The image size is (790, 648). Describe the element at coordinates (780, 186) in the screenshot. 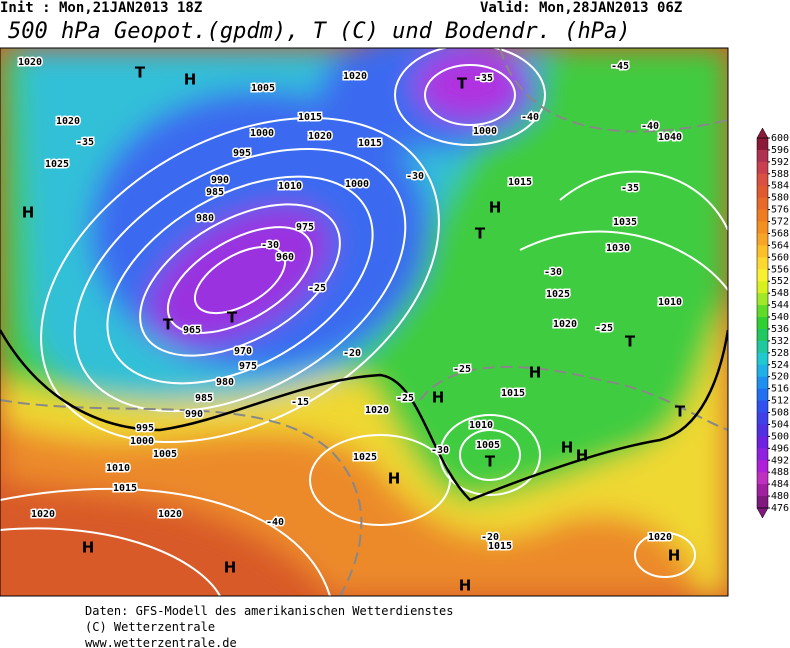

I see `colorbar-label: 584` at that location.